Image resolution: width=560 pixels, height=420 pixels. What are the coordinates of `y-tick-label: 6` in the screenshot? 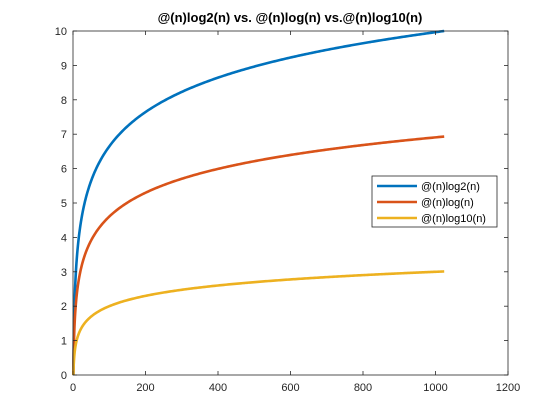 It's located at (64, 170).